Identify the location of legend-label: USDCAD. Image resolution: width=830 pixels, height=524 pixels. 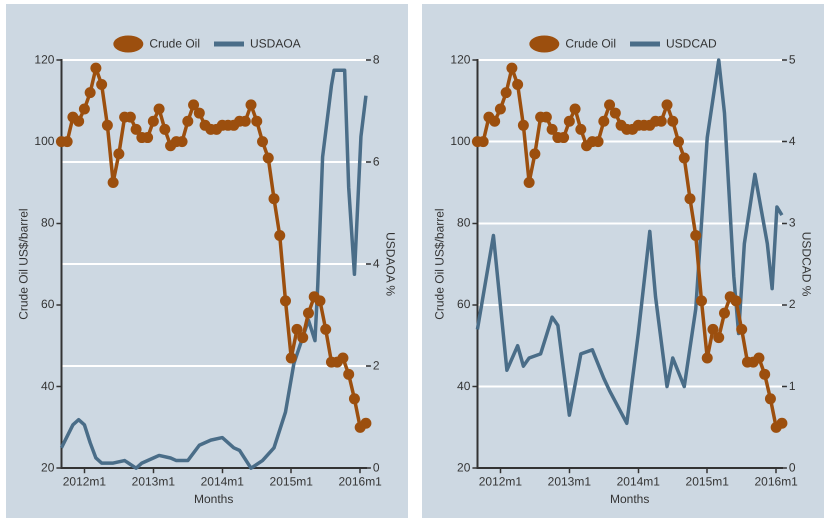
(692, 43).